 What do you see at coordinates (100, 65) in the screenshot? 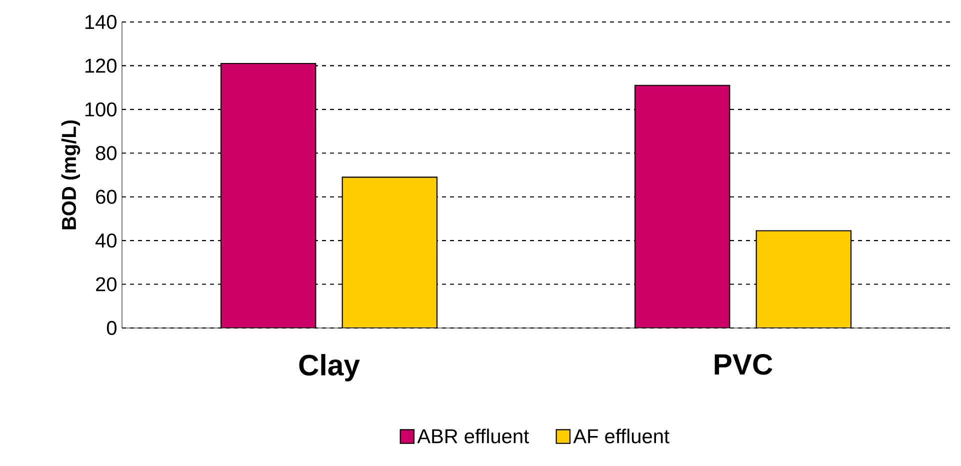
I see `y-tick-label: 120` at bounding box center [100, 65].